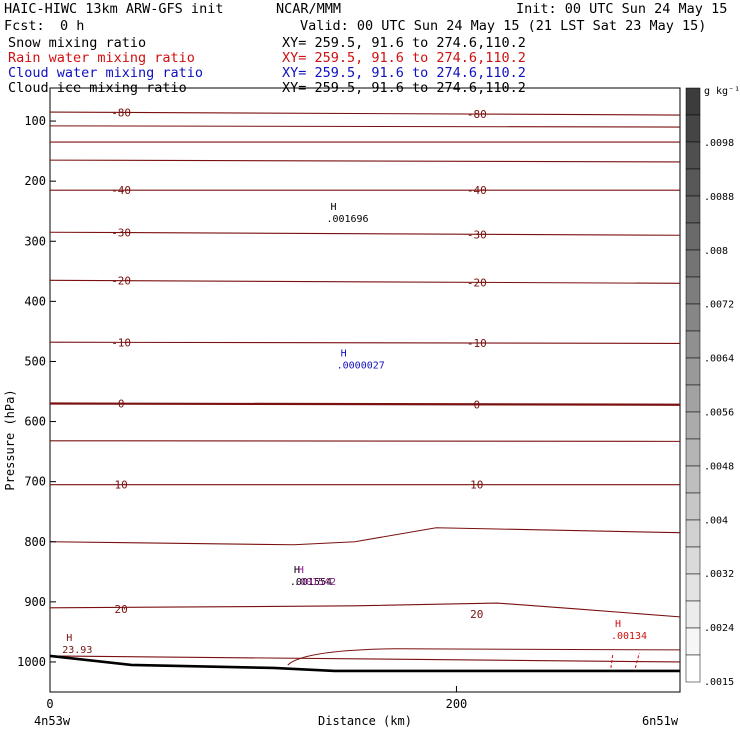 The width and height of the screenshot is (740, 740). What do you see at coordinates (365, 721) in the screenshot?
I see `x-axis-label: Distance (km)` at bounding box center [365, 721].